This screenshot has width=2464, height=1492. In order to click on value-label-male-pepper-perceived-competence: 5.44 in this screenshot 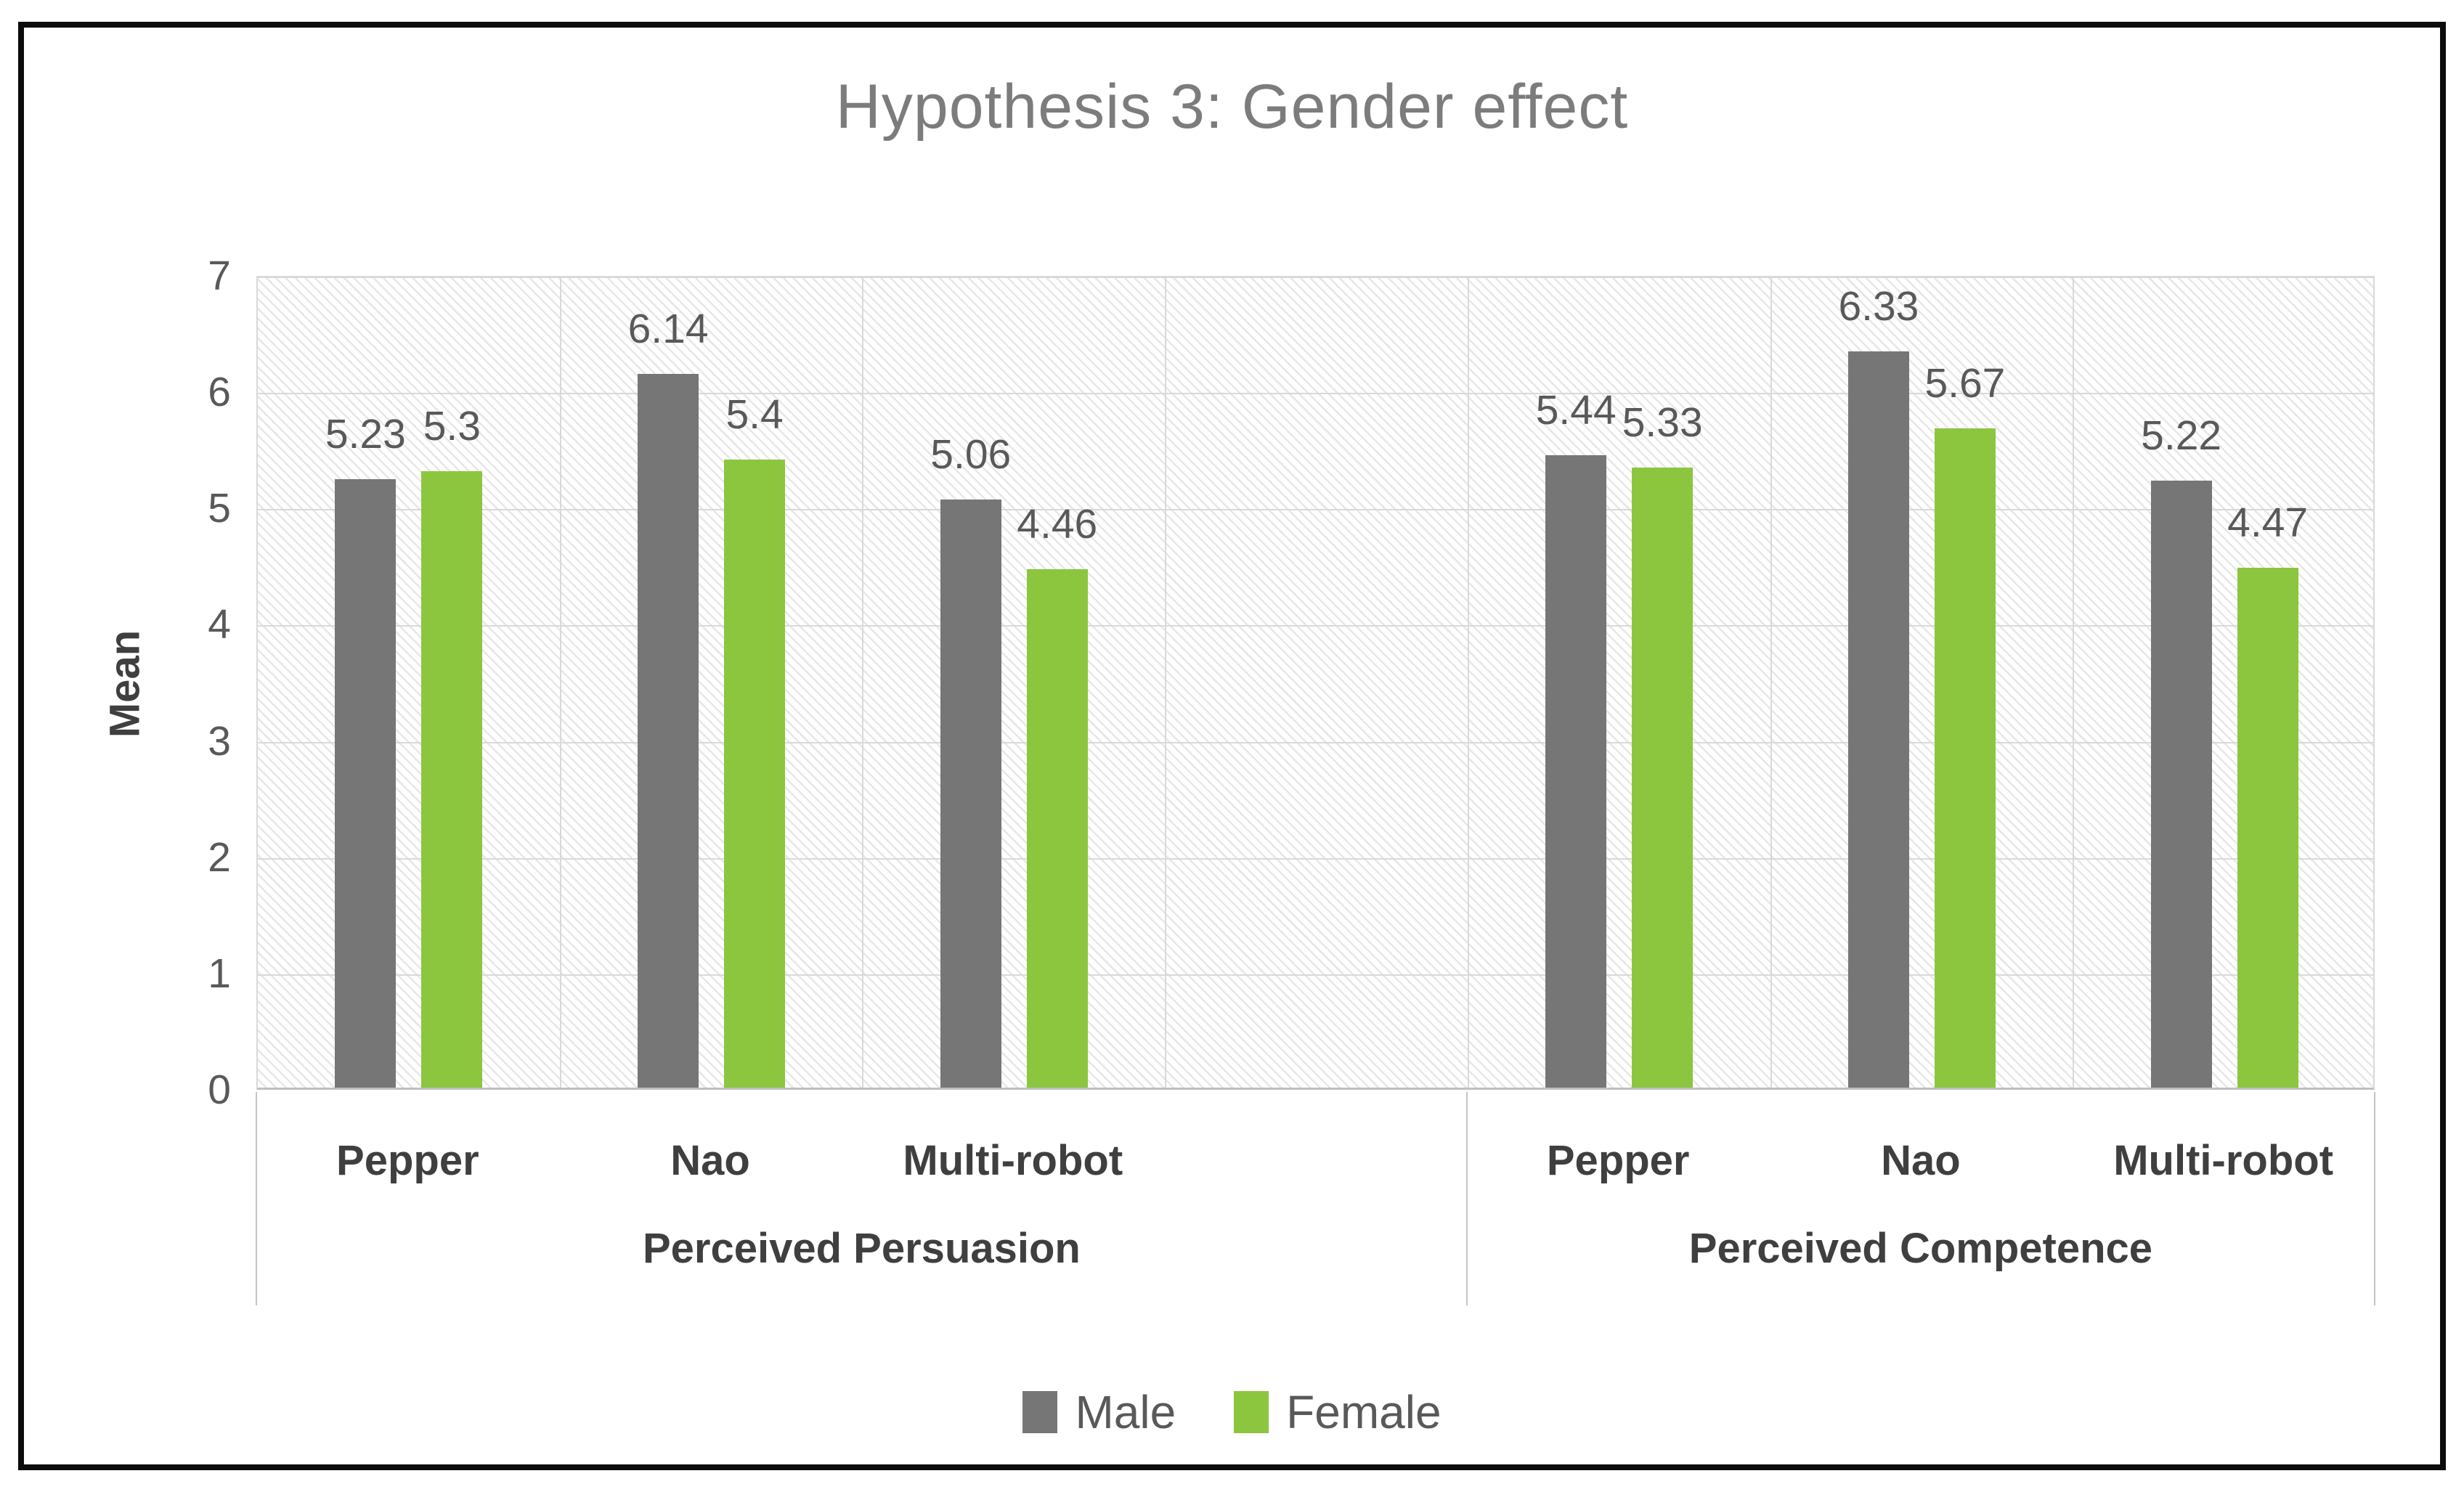, I will do `click(1576, 409)`.